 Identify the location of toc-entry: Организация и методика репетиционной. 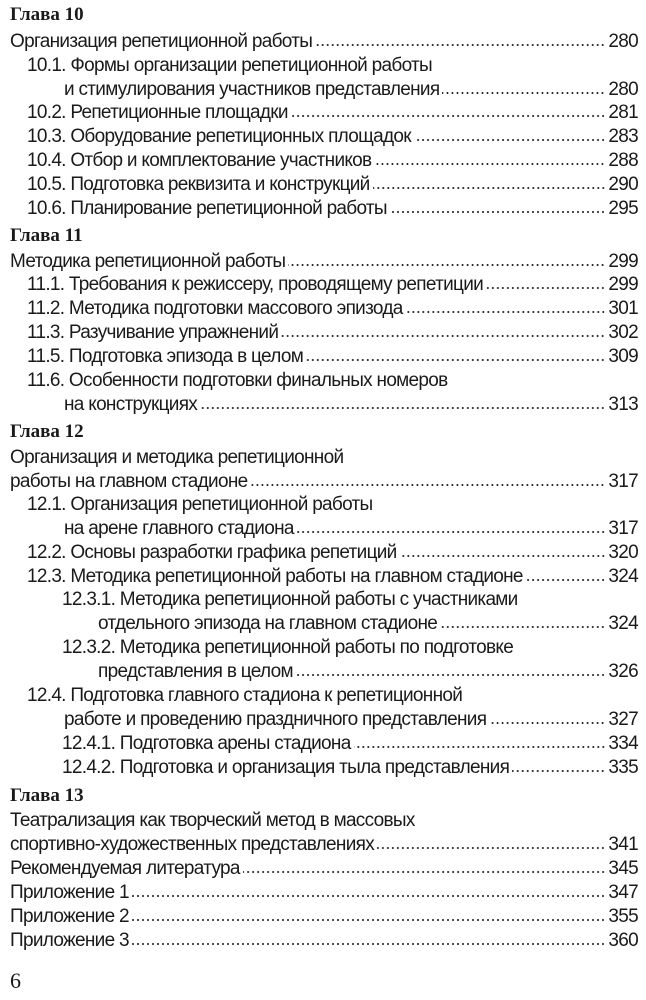
(324, 458).